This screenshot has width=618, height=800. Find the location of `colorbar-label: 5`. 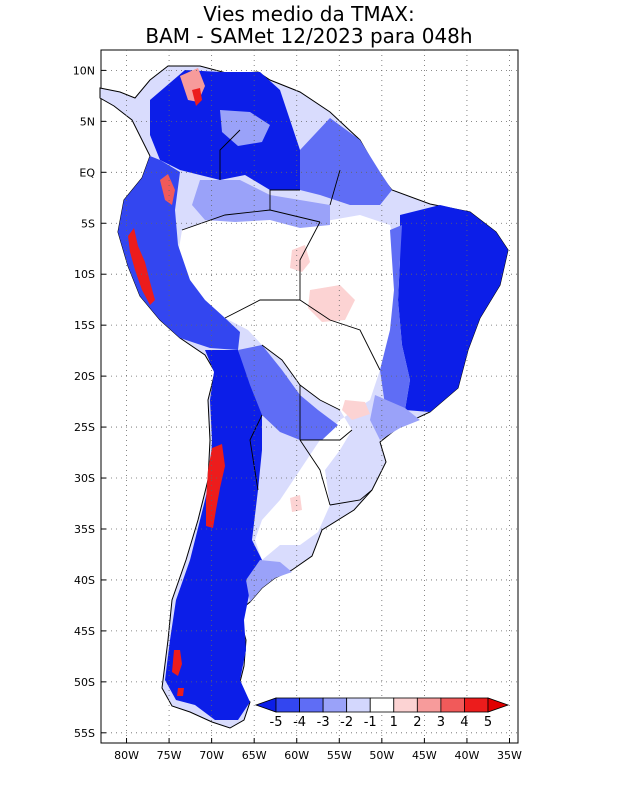

colorbar-label: 5 is located at coordinates (488, 722).